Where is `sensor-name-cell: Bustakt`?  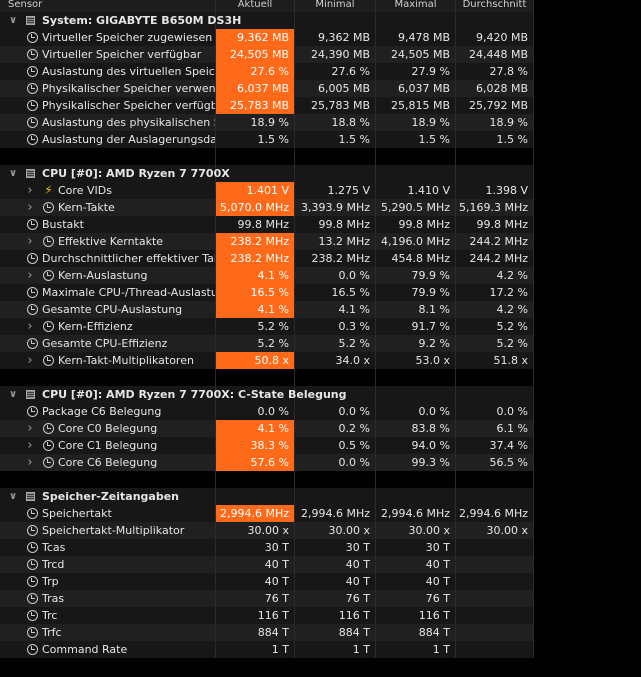 sensor-name-cell: Bustakt is located at coordinates (108, 224).